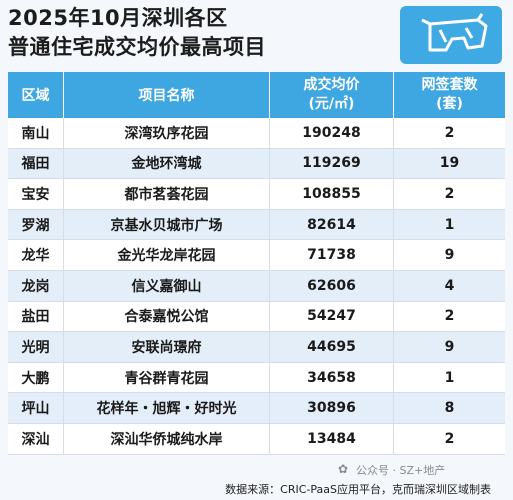 The width and height of the screenshot is (513, 500). I want to click on header-price: 成交均价 (元/㎡), so click(332, 95).